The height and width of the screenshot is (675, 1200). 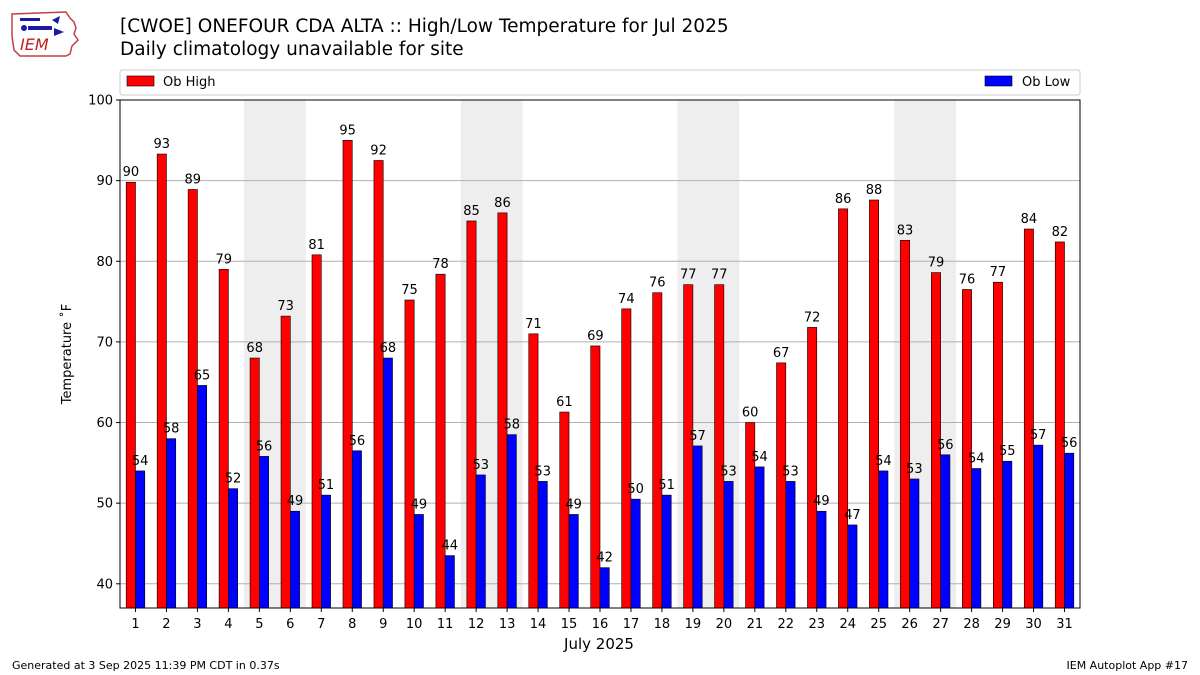 I want to click on value-label-low-5: 56, so click(x=264, y=446).